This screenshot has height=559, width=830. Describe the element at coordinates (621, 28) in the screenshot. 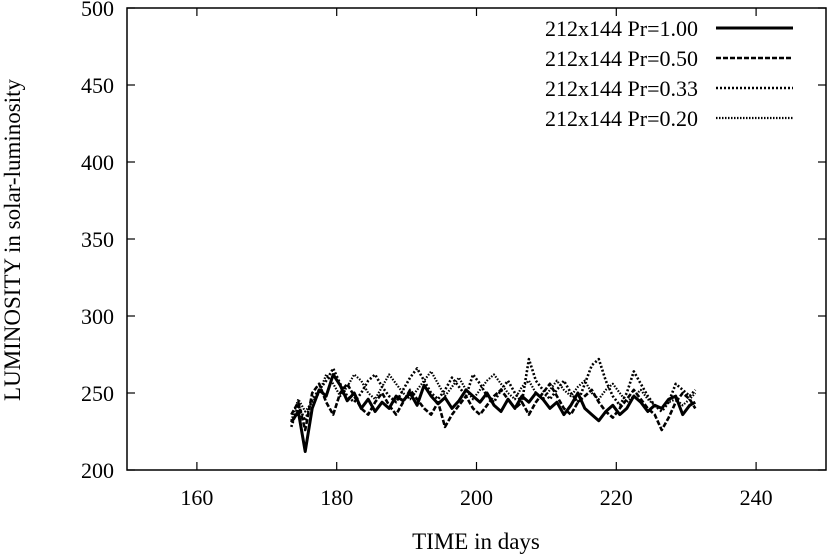

I see `legend-label-1: 212x144 Pr=1.00` at that location.